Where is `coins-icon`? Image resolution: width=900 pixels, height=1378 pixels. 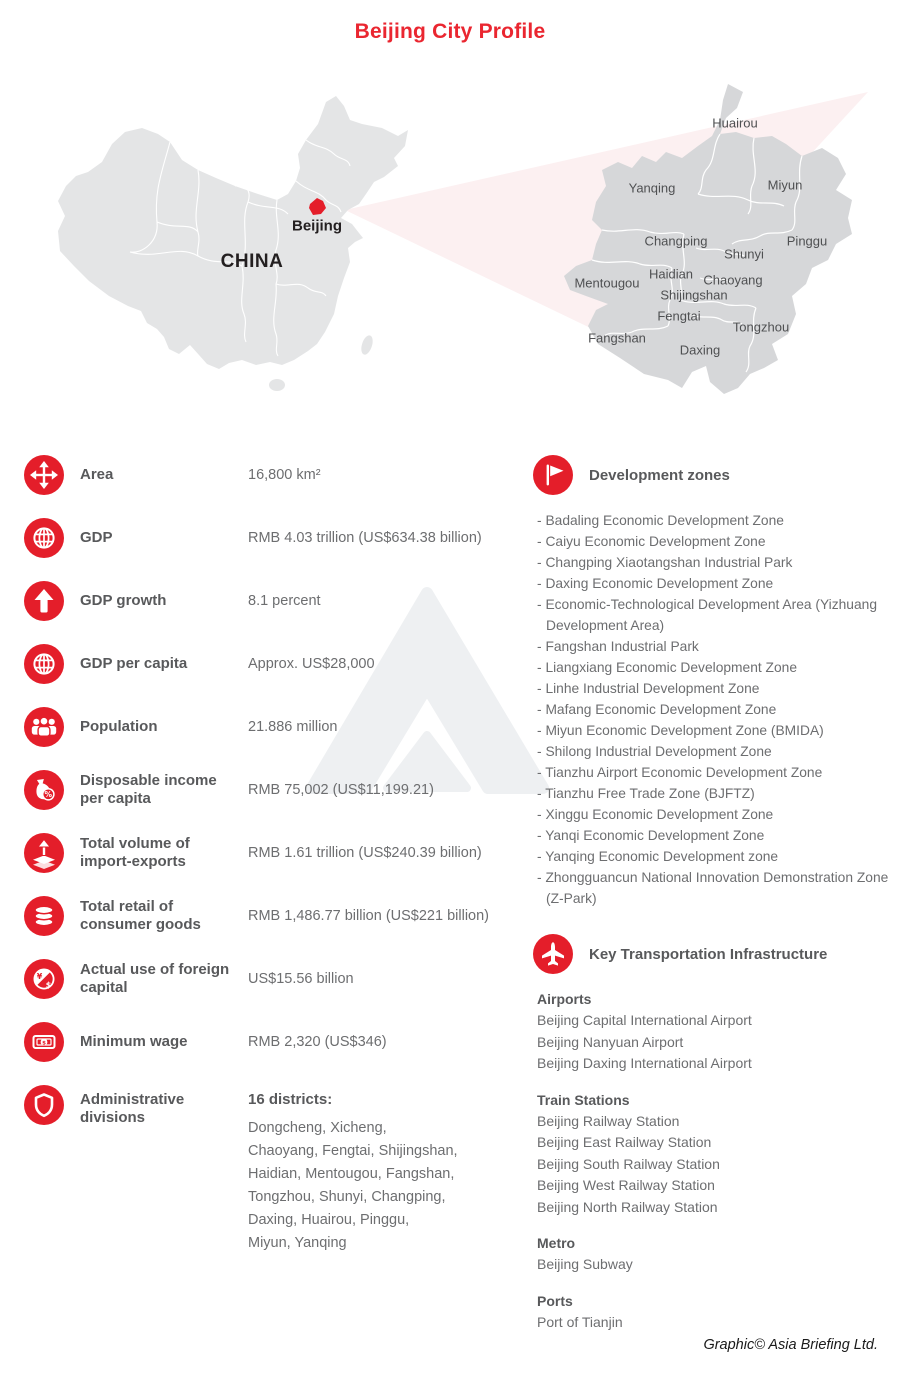 coins-icon is located at coordinates (44, 916).